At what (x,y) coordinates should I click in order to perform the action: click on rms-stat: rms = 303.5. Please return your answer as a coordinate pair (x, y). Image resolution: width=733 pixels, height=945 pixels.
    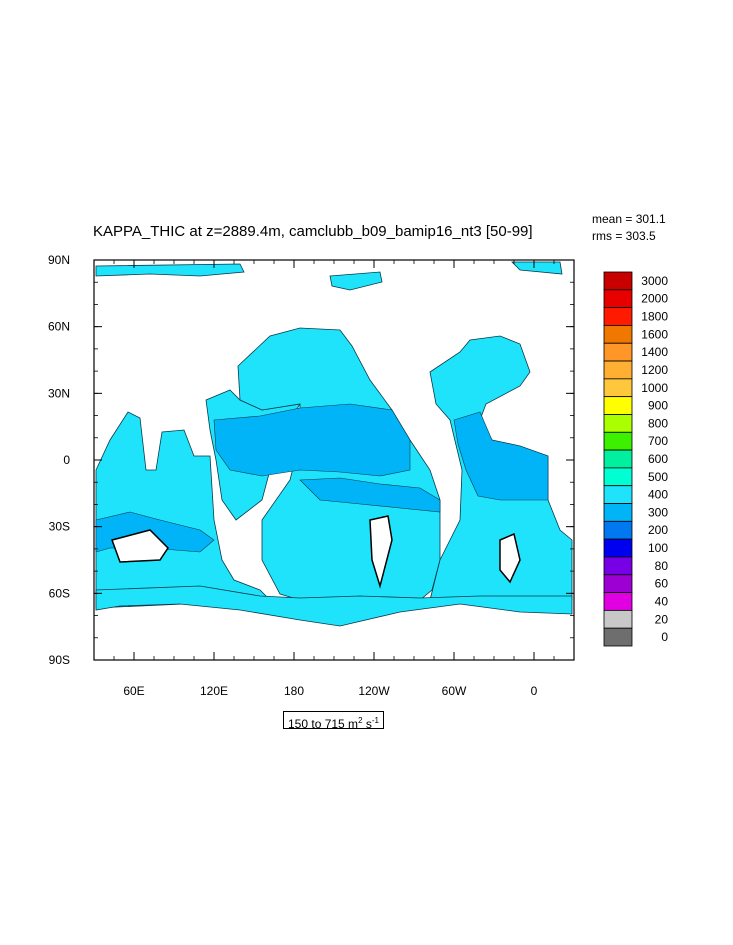
    Looking at the image, I should click on (624, 236).